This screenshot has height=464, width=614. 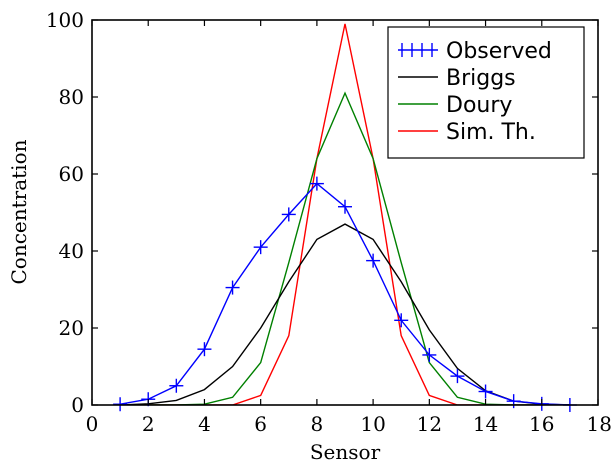 I want to click on y-tick-label: 100, so click(x=65, y=20).